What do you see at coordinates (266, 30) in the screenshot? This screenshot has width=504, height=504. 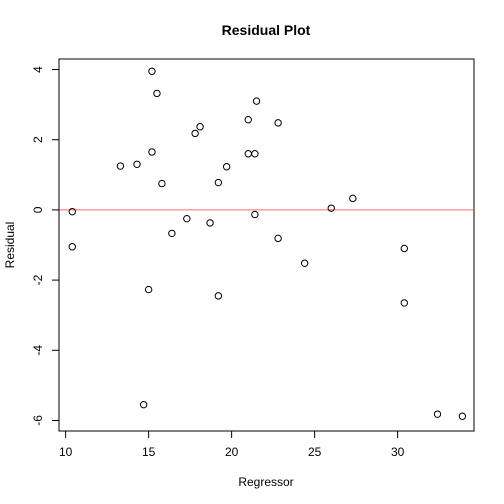 I see `chart-title: Residual Plot` at bounding box center [266, 30].